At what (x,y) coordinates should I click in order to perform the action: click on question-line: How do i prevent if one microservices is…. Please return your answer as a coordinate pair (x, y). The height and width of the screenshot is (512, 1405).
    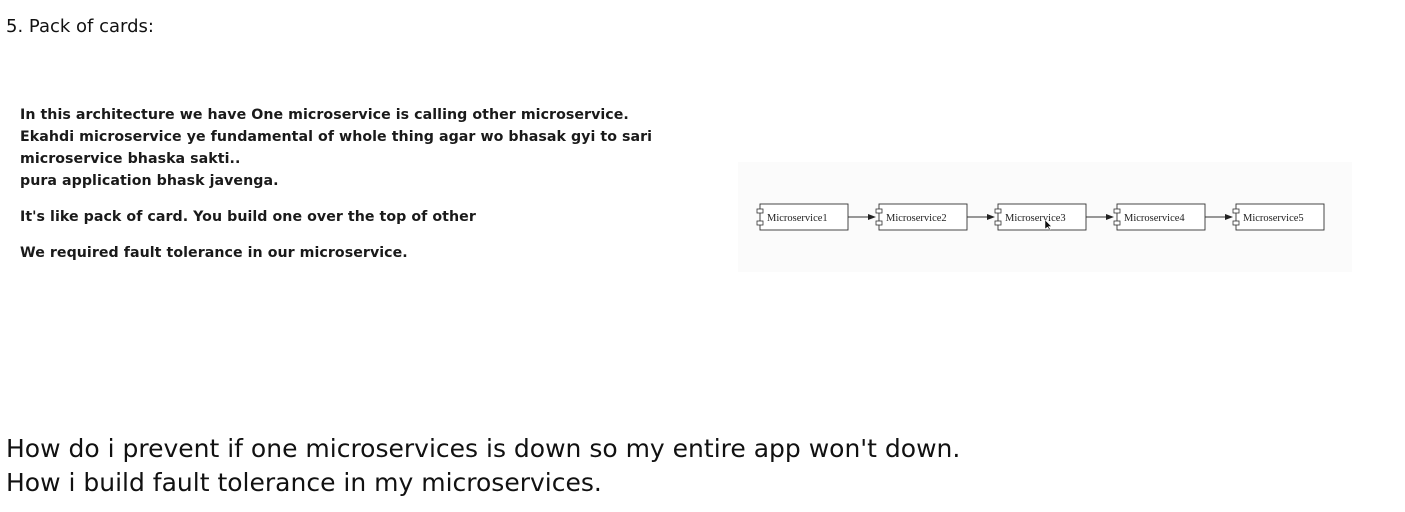
    Looking at the image, I should click on (483, 448).